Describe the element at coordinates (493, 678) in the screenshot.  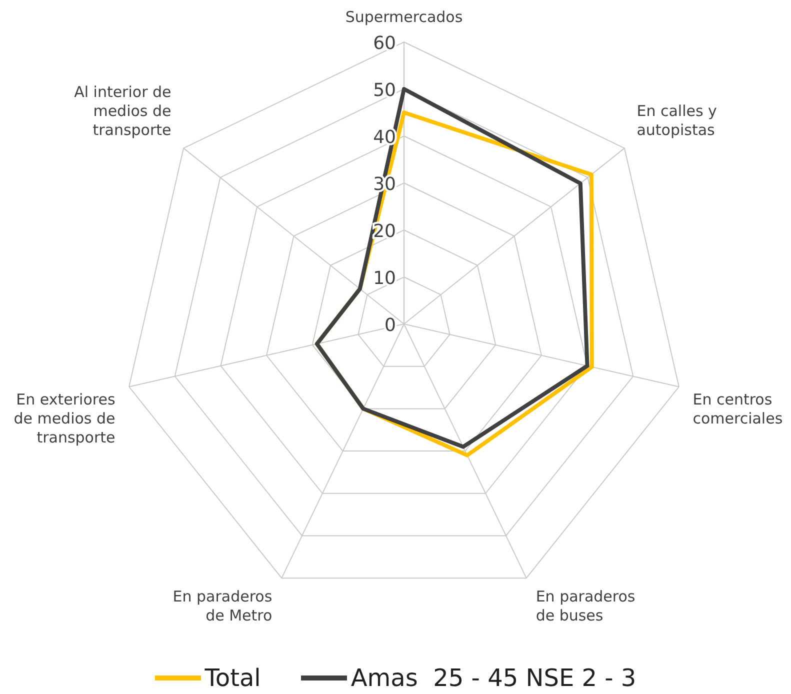
I see `legend-label: Amas 25 - 45 NSE 2 - 3` at that location.